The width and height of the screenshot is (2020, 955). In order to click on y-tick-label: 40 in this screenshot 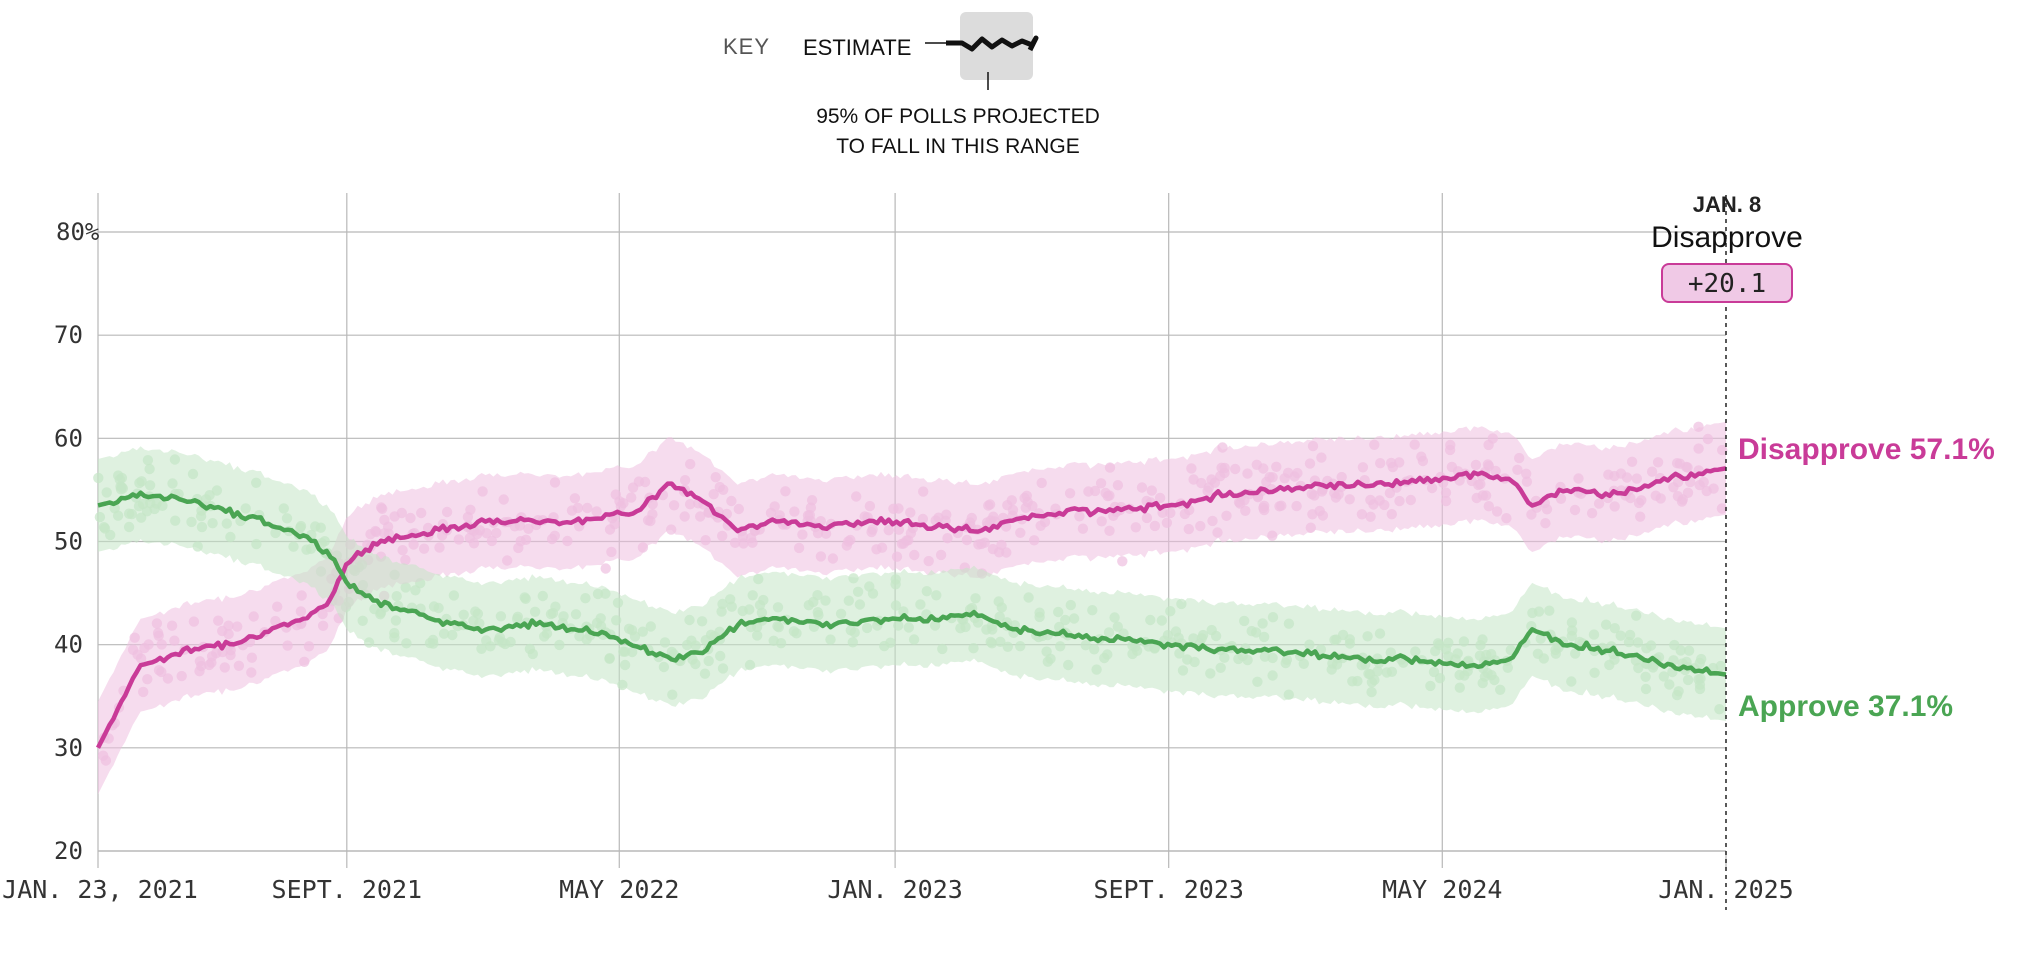, I will do `click(68, 645)`.